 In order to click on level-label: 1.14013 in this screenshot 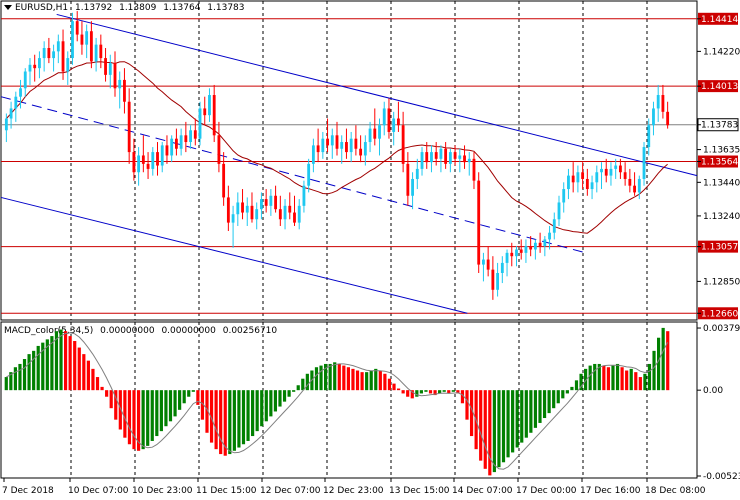, I will do `click(719, 87)`.